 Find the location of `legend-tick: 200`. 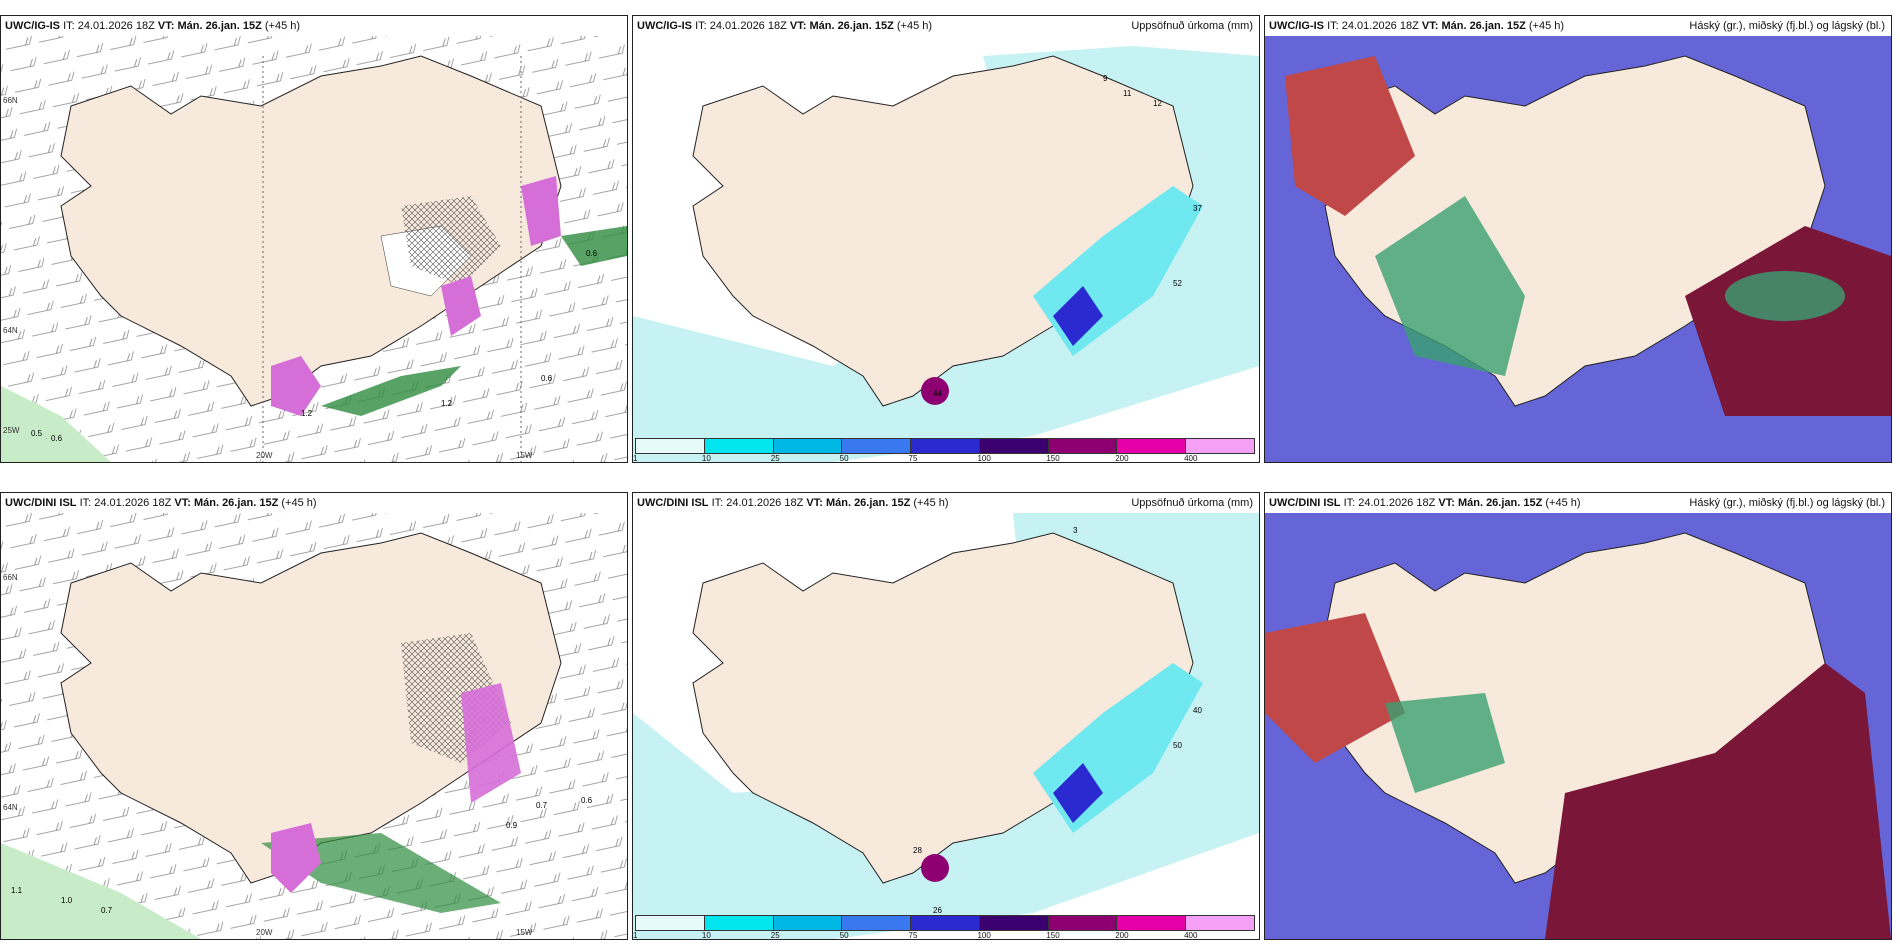

legend-tick: 200 is located at coordinates (1122, 935).